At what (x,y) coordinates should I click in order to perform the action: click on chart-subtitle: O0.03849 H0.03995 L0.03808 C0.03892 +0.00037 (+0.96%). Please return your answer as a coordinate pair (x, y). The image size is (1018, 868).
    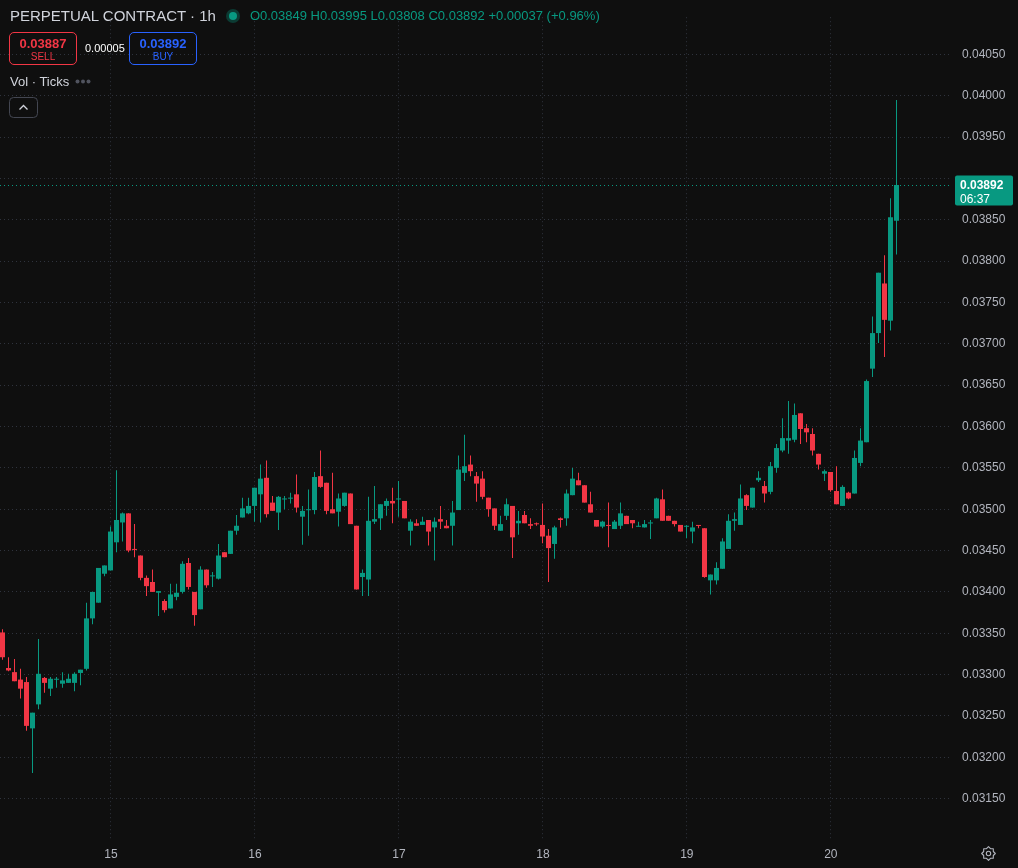
    Looking at the image, I should click on (424, 15).